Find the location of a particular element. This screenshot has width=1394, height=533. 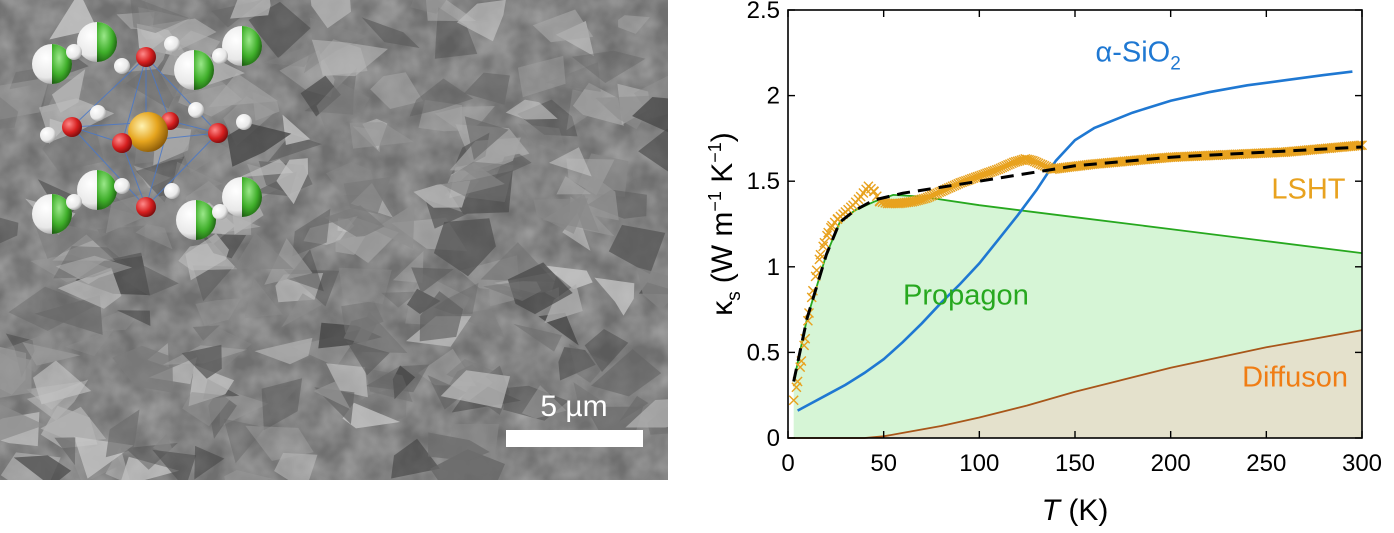

y-tick-label: 0 is located at coordinates (773, 438).